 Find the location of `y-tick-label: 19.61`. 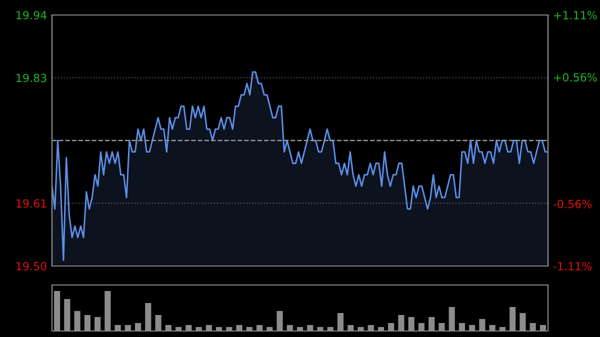

y-tick-label: 19.61 is located at coordinates (31, 203).